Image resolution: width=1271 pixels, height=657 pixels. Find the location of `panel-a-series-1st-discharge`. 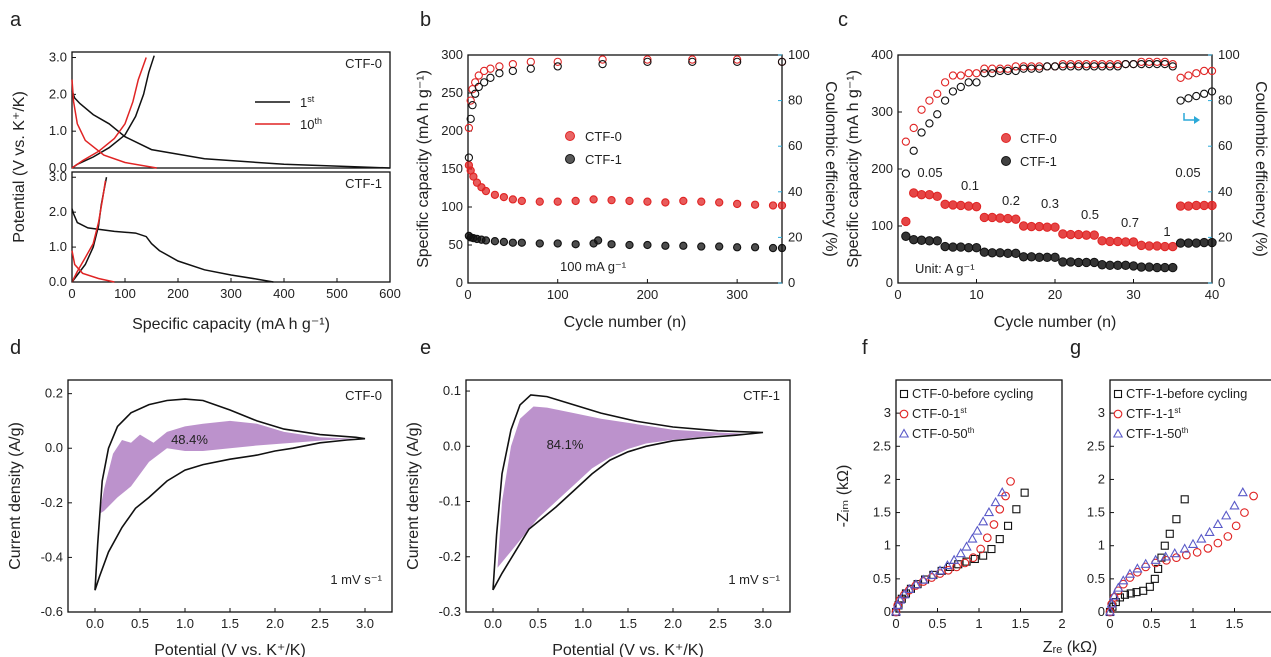

panel-a-series-1st-discharge is located at coordinates (231, 129).